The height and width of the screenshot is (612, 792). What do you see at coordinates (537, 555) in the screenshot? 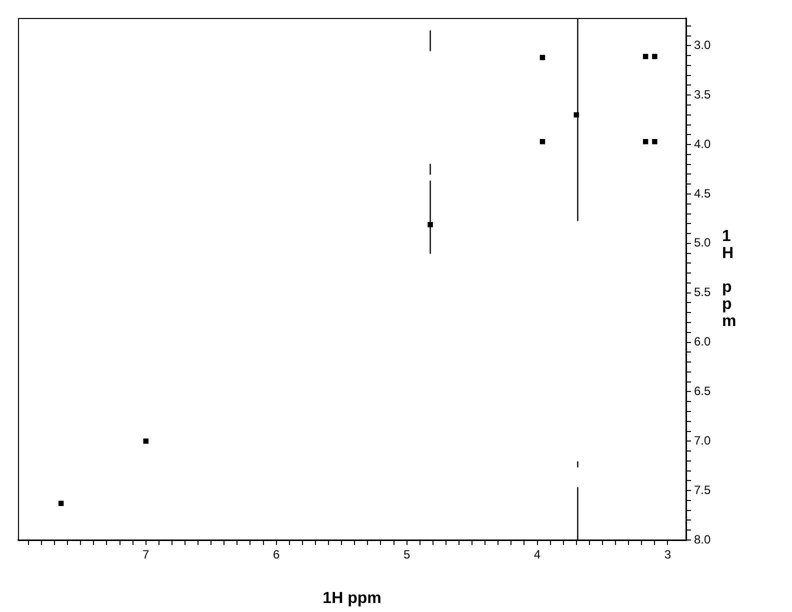
I see `x-tick-label: 4` at bounding box center [537, 555].